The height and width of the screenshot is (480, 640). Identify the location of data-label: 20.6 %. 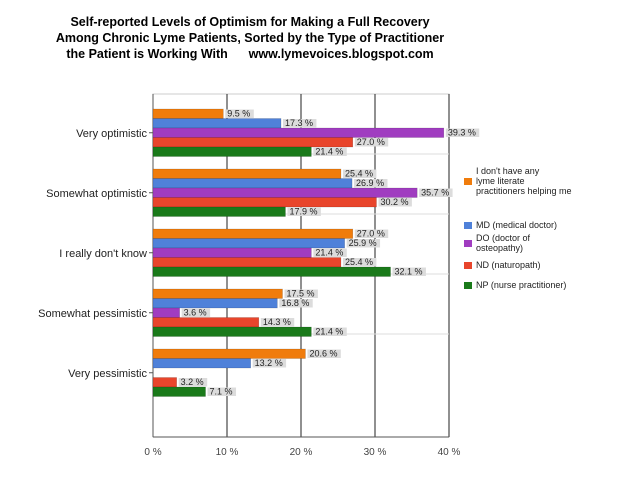
(323, 354).